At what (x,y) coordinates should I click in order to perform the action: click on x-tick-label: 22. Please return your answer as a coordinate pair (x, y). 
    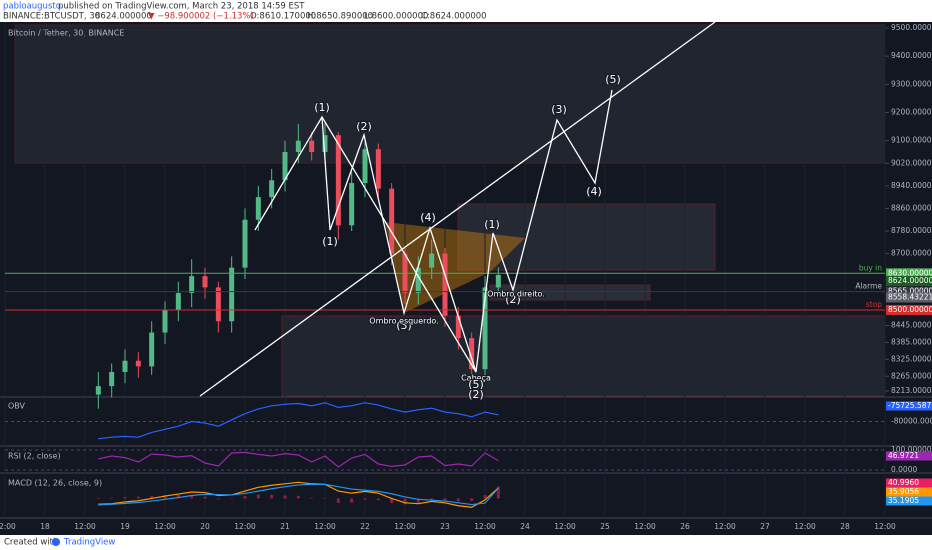
    Looking at the image, I should click on (365, 526).